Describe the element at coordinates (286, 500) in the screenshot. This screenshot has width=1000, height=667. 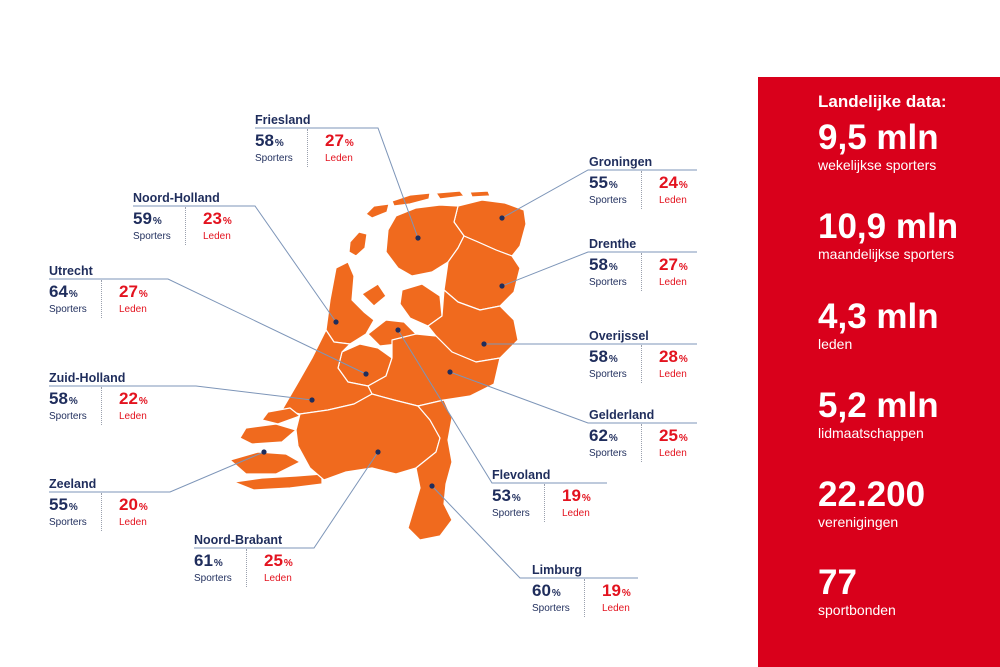
I see `leader-noord-brabant` at that location.